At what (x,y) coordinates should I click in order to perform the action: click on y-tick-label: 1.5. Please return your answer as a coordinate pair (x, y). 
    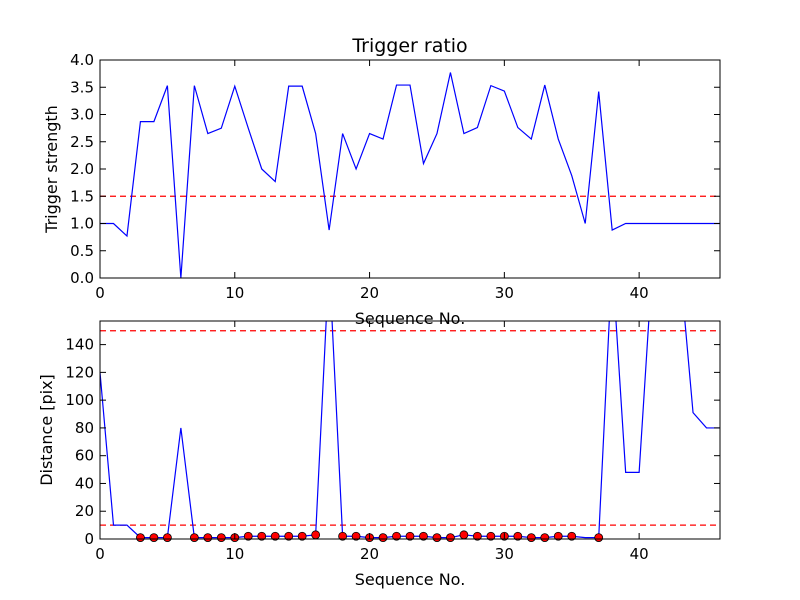
    Looking at the image, I should click on (82, 196).